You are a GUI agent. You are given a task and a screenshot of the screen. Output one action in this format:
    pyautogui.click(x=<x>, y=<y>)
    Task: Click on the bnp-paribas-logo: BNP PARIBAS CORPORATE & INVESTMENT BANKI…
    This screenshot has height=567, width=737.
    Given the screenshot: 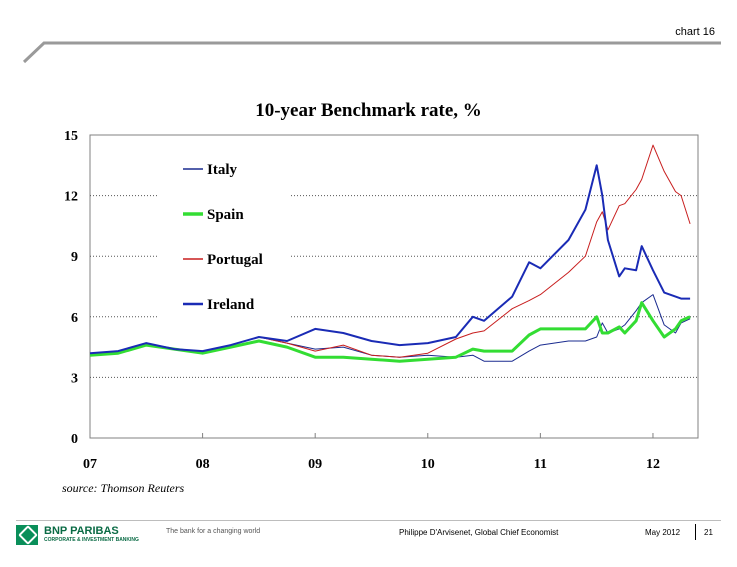 What is the action you would take?
    pyautogui.click(x=88, y=535)
    